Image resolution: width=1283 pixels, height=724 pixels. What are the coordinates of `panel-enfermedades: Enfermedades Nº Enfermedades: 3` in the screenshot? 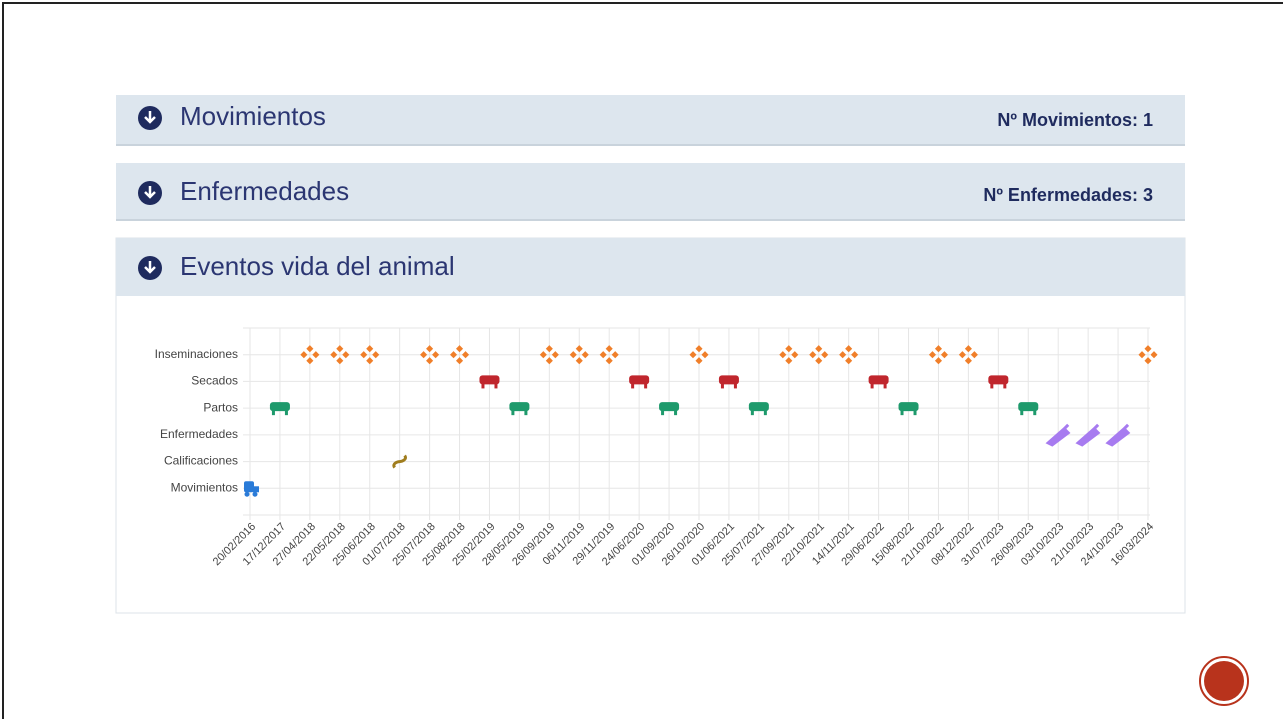 It's located at (650, 192).